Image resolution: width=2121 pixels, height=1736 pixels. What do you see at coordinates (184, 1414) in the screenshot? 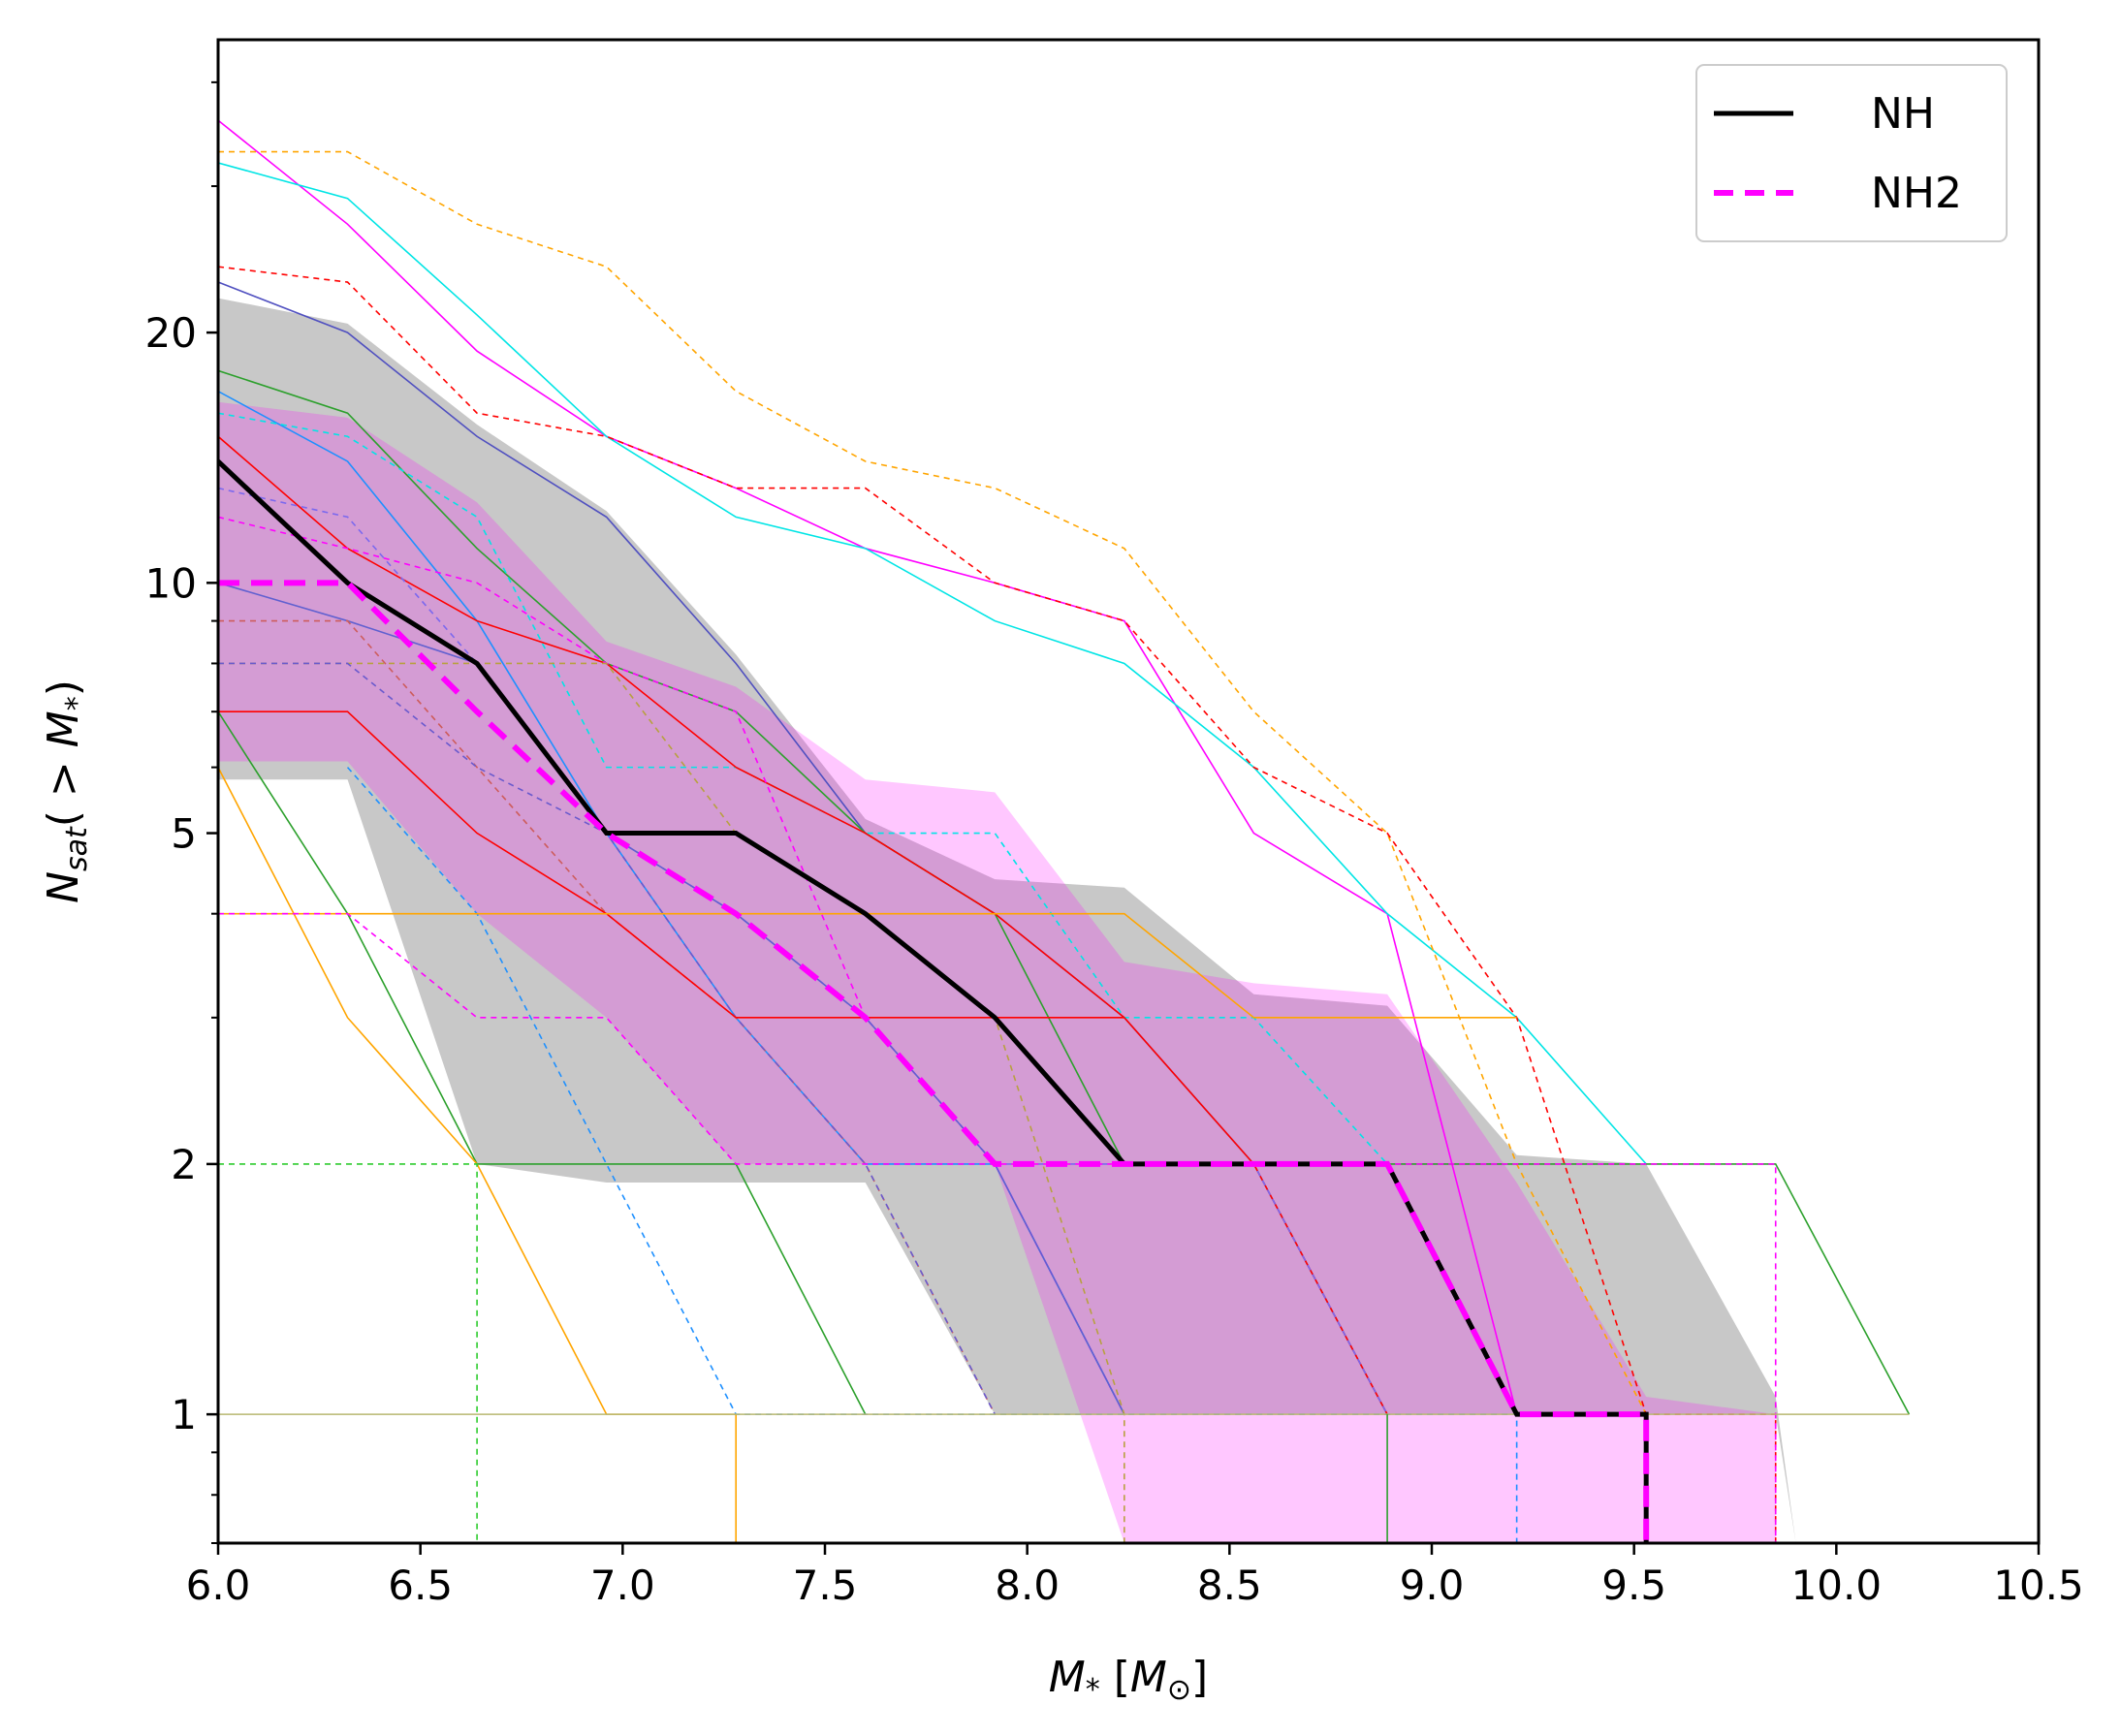
I see `y-tick-label: 1` at bounding box center [184, 1414].